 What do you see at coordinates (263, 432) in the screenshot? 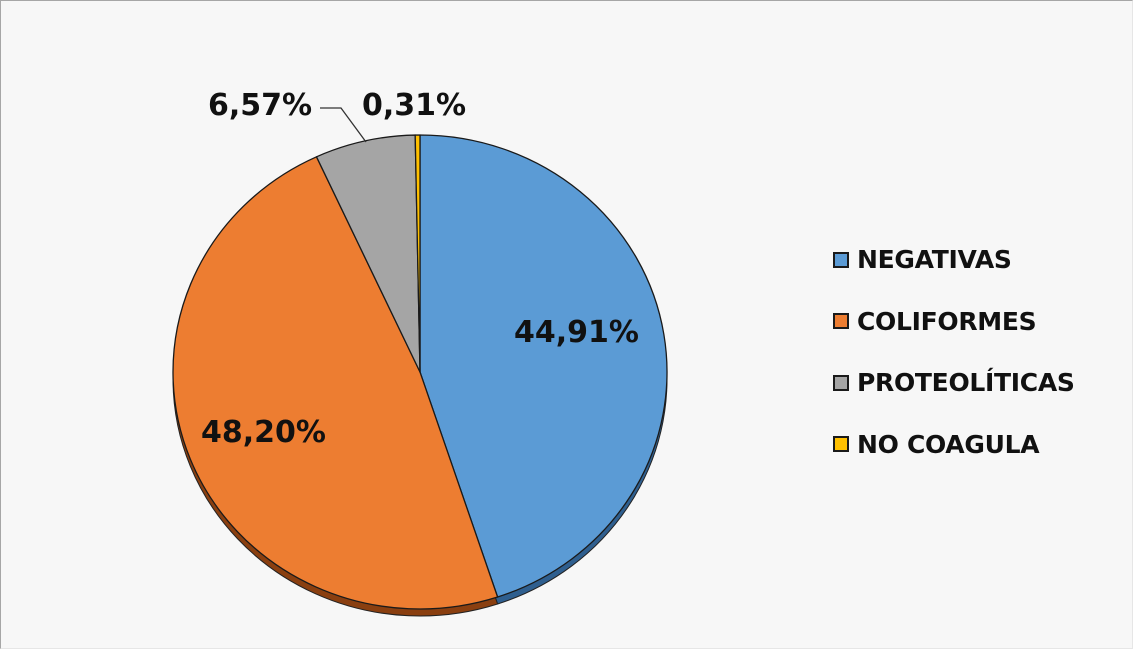
I see `label-coliformes: 48,20%` at bounding box center [263, 432].